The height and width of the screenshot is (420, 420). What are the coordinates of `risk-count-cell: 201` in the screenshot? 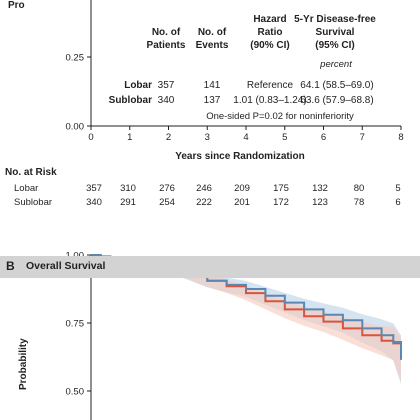 It's located at (242, 202).